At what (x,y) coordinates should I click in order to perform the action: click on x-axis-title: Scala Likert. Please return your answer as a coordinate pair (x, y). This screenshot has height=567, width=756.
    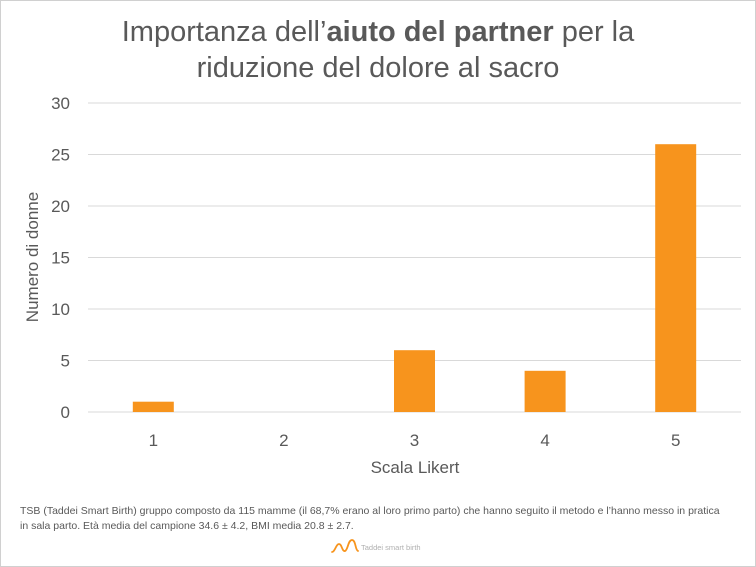
    Looking at the image, I should click on (415, 467).